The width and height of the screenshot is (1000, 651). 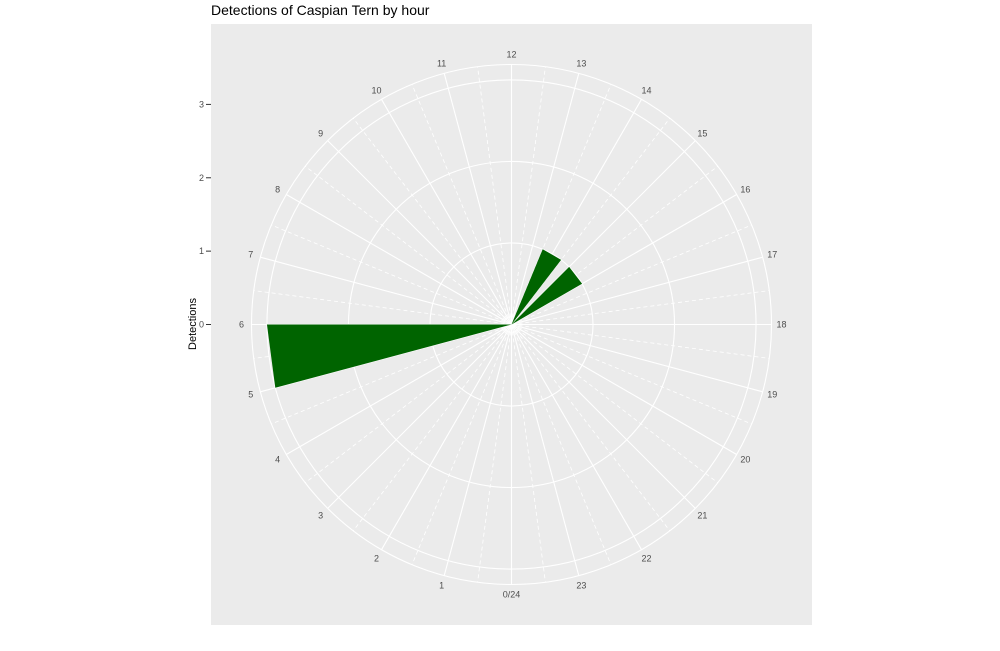 I want to click on hour-label: 4, so click(x=277, y=460).